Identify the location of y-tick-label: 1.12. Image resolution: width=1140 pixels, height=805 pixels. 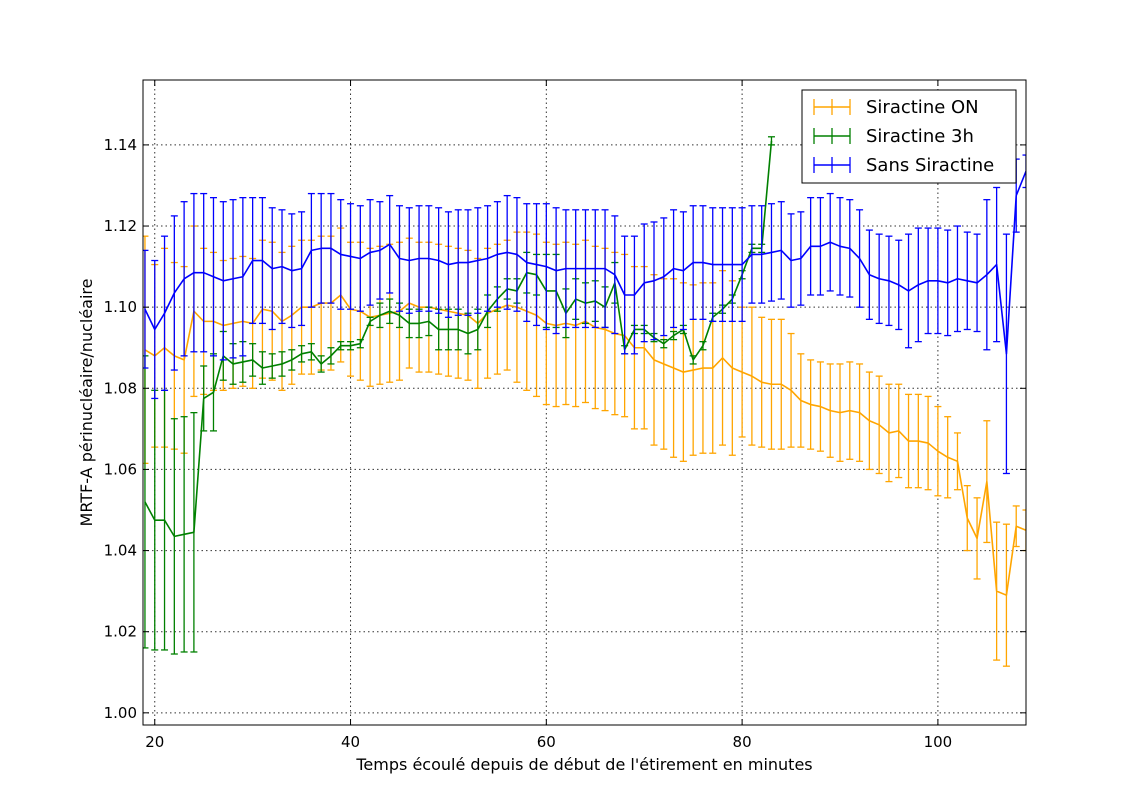
(120, 226).